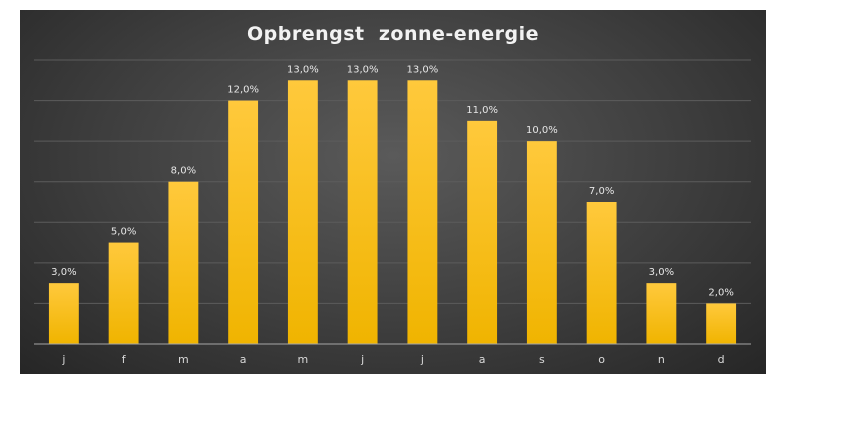 The width and height of the screenshot is (856, 421). Describe the element at coordinates (542, 359) in the screenshot. I see `x-tick-label-9: s` at that location.